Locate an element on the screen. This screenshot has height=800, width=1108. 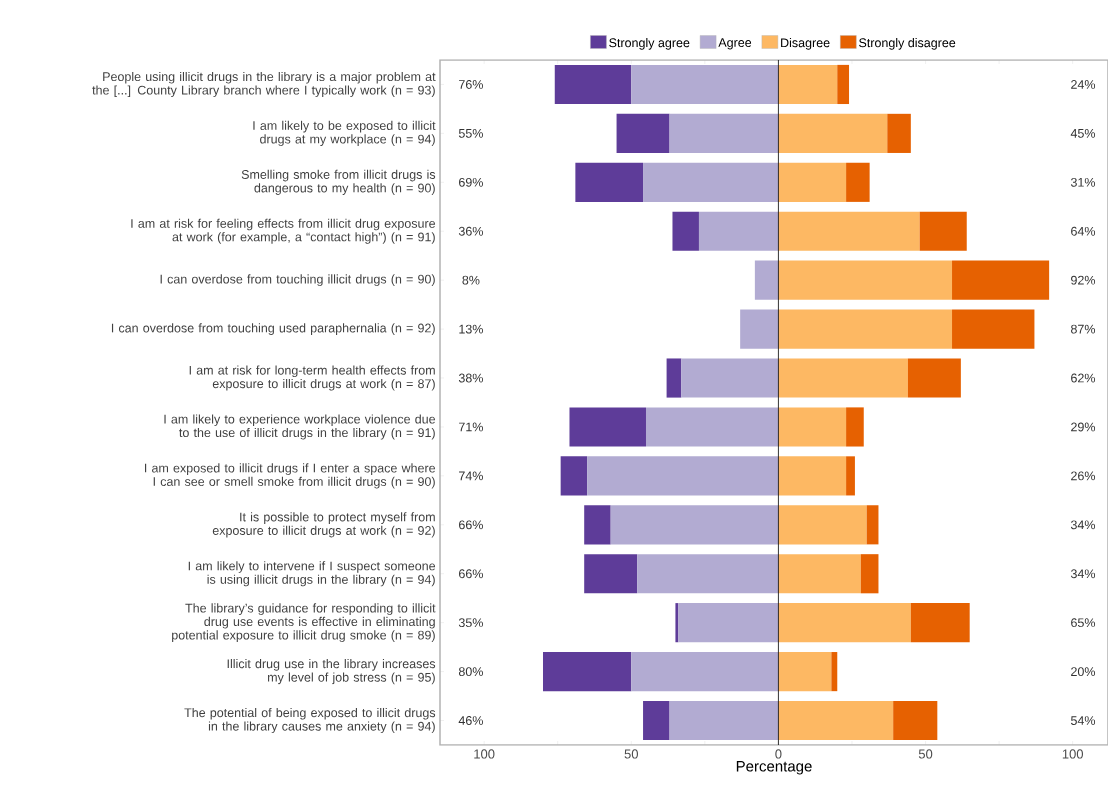
annotation: 80% is located at coordinates (470, 672).